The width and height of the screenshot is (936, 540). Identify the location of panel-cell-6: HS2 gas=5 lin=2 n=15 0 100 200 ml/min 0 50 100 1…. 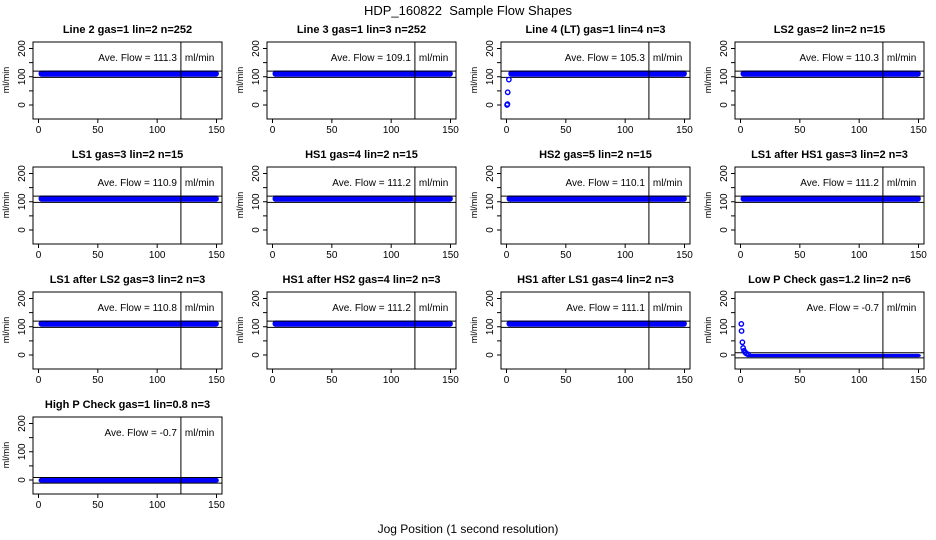
(585, 207).